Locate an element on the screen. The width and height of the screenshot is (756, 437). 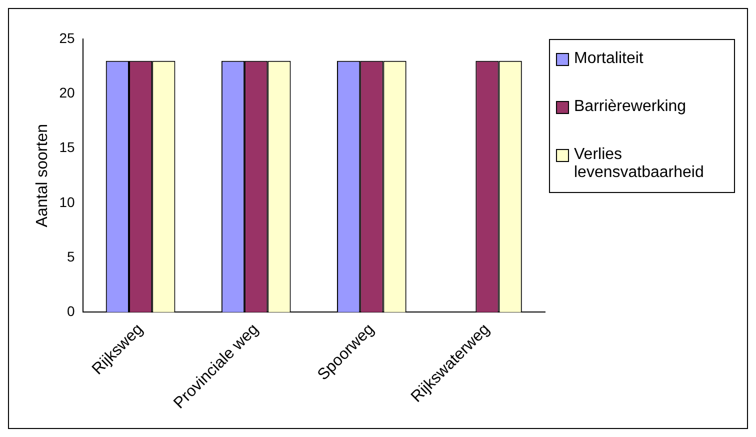
y-tick-label: 15 is located at coordinates (67, 147).